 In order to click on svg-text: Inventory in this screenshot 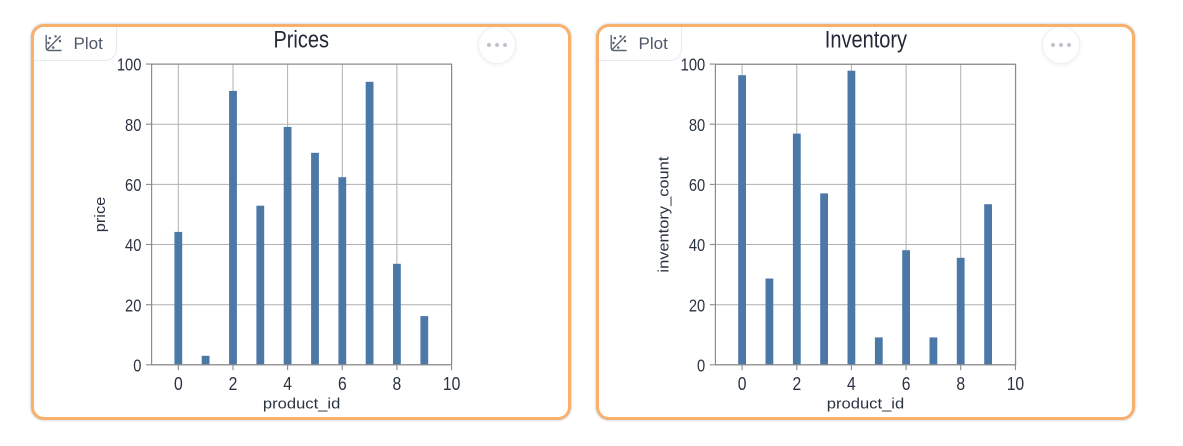, I will do `click(866, 40)`.